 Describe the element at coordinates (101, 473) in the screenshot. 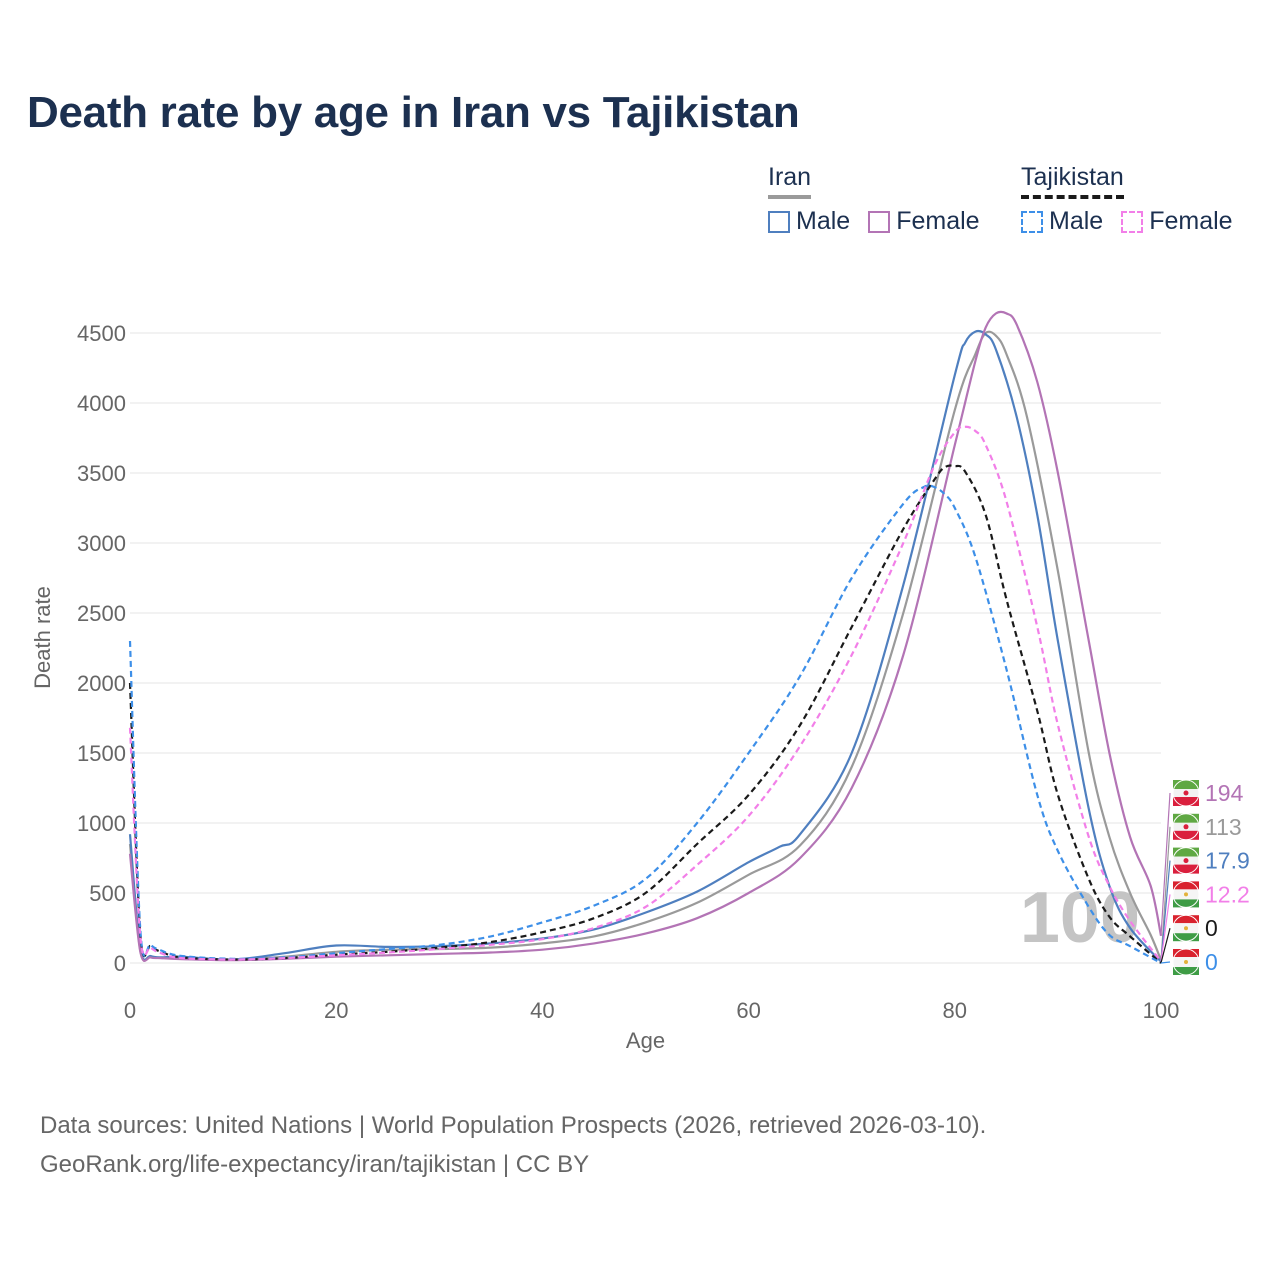

I see `y-tick-label: 3500` at that location.